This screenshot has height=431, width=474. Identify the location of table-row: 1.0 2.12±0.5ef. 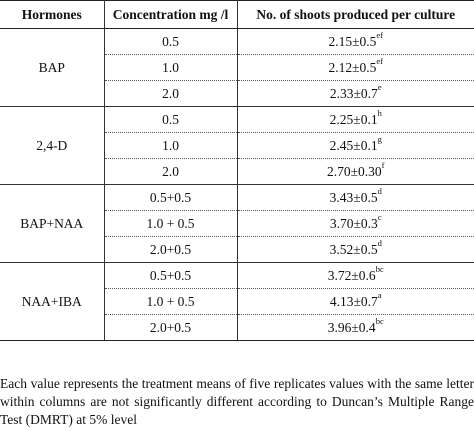
(237, 67).